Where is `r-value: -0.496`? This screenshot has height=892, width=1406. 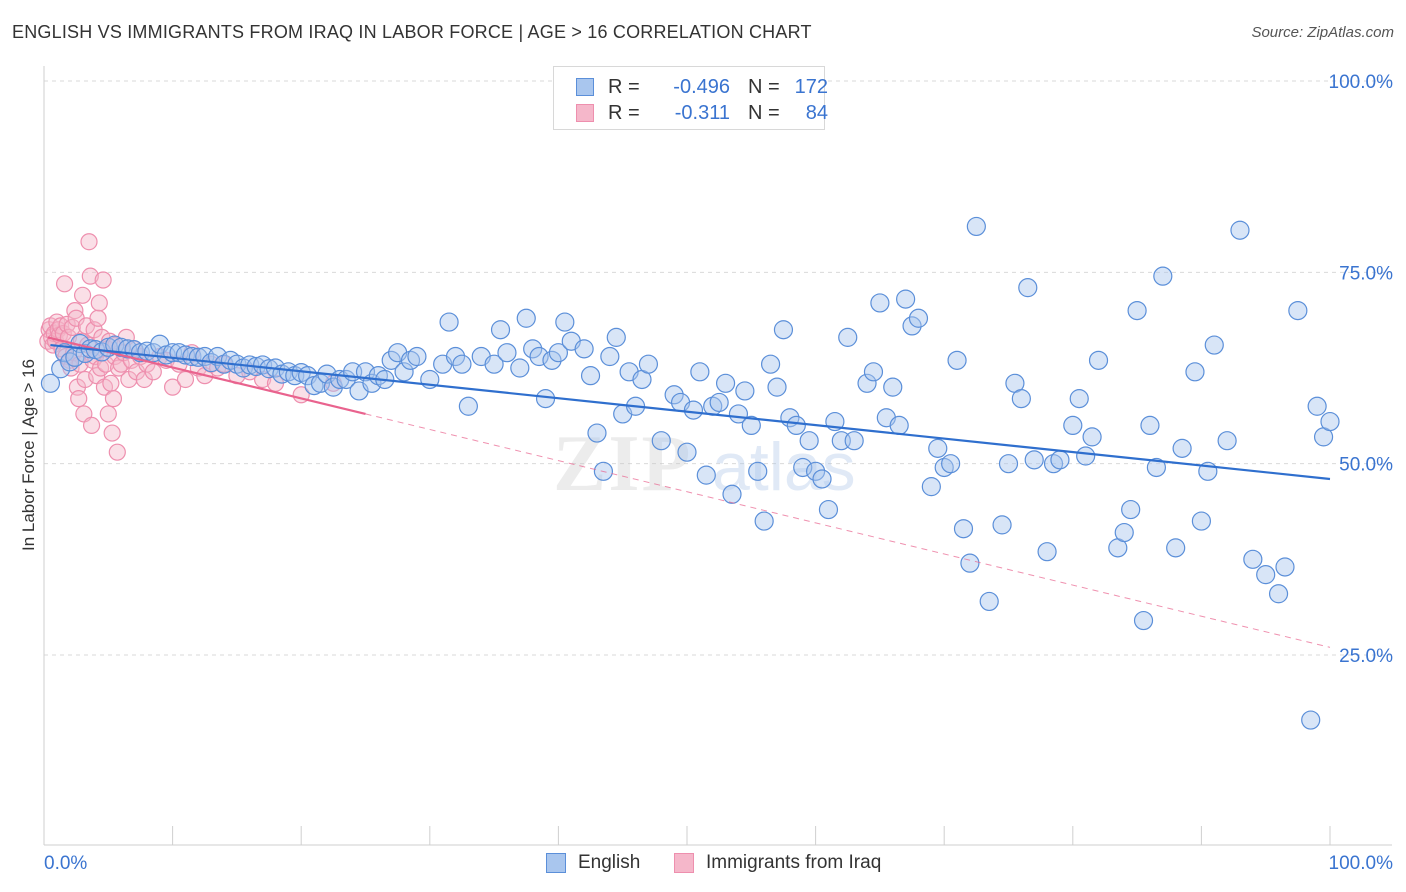
r-value: -0.496 is located at coordinates (701, 86).